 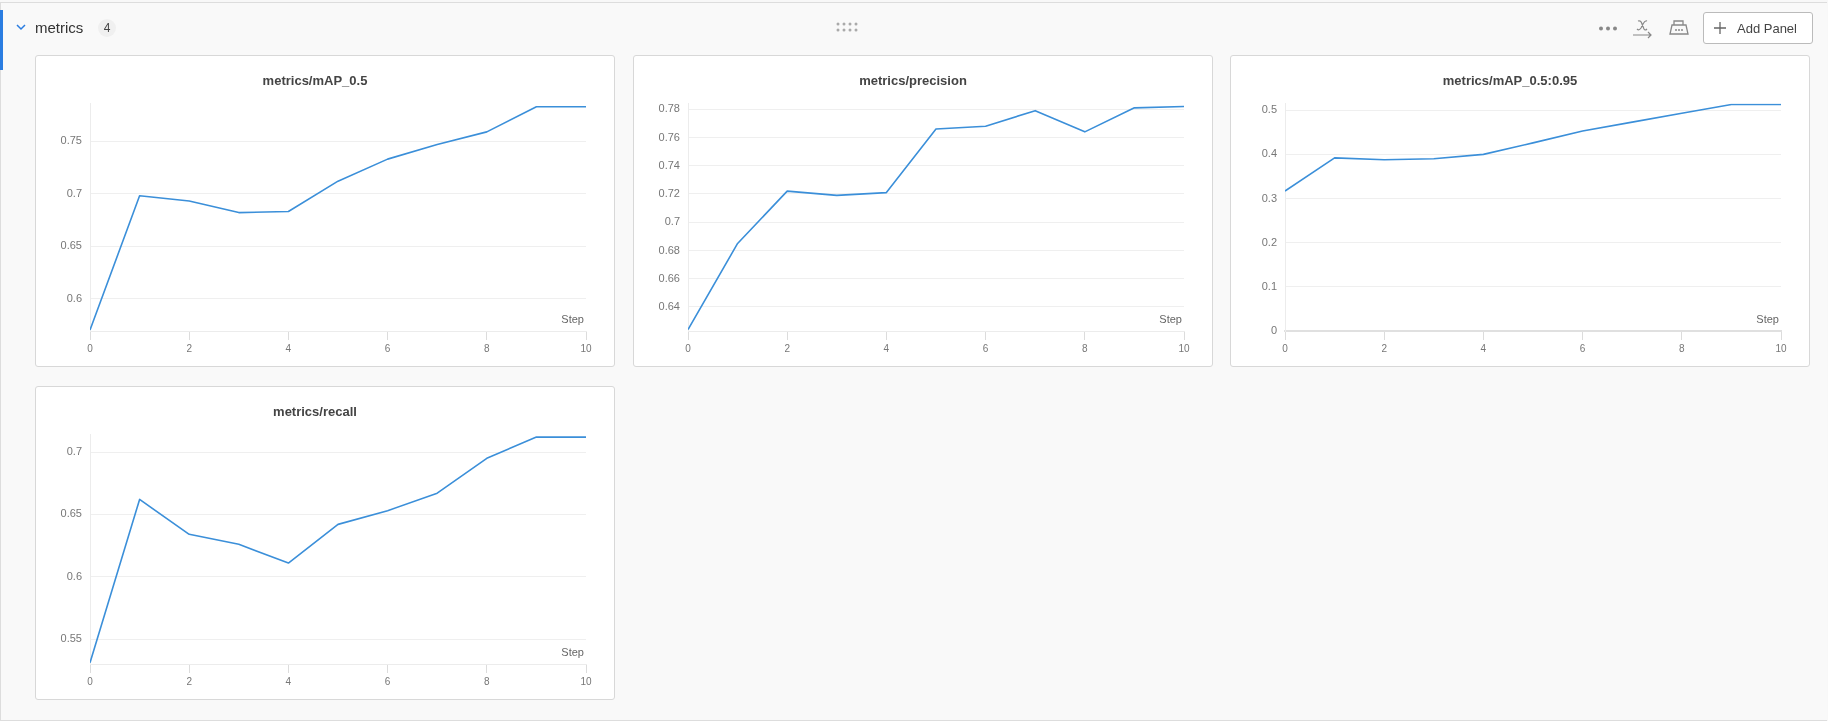 What do you see at coordinates (315, 81) in the screenshot?
I see `chart-title: metrics/mAP_0.5` at bounding box center [315, 81].